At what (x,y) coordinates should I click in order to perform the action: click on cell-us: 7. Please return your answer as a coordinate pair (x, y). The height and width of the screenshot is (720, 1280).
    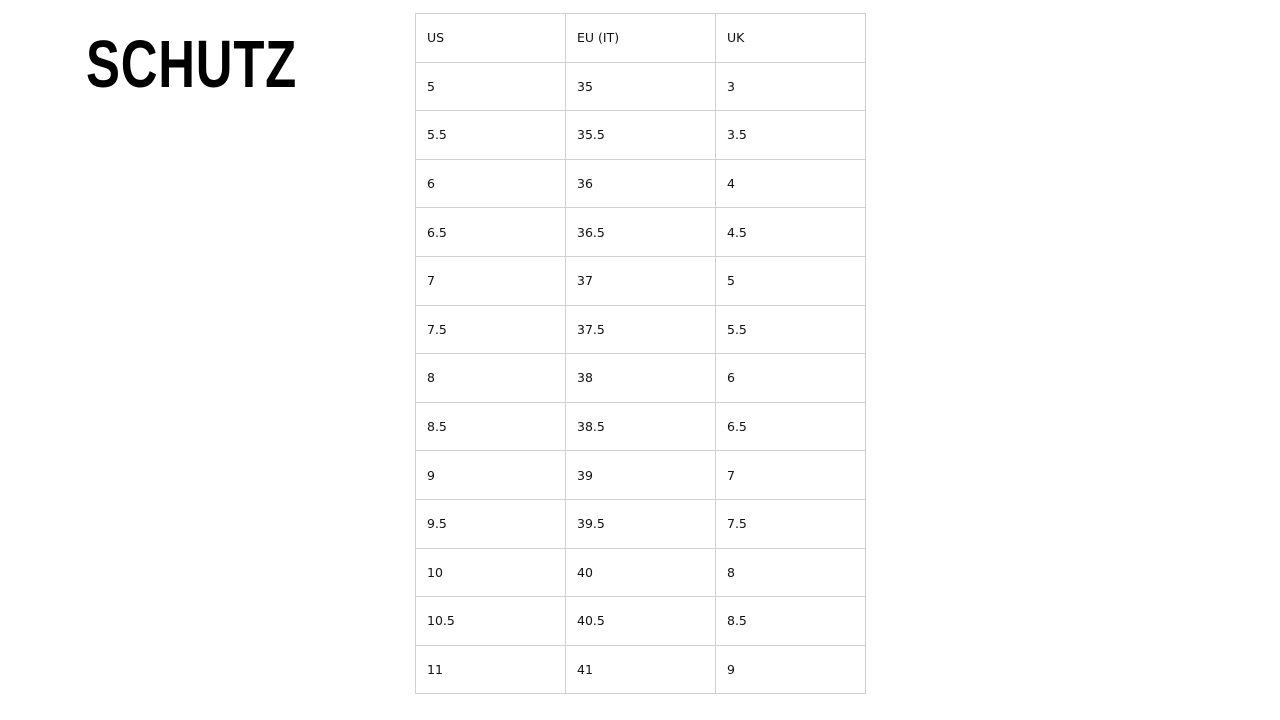
    Looking at the image, I should click on (490, 280).